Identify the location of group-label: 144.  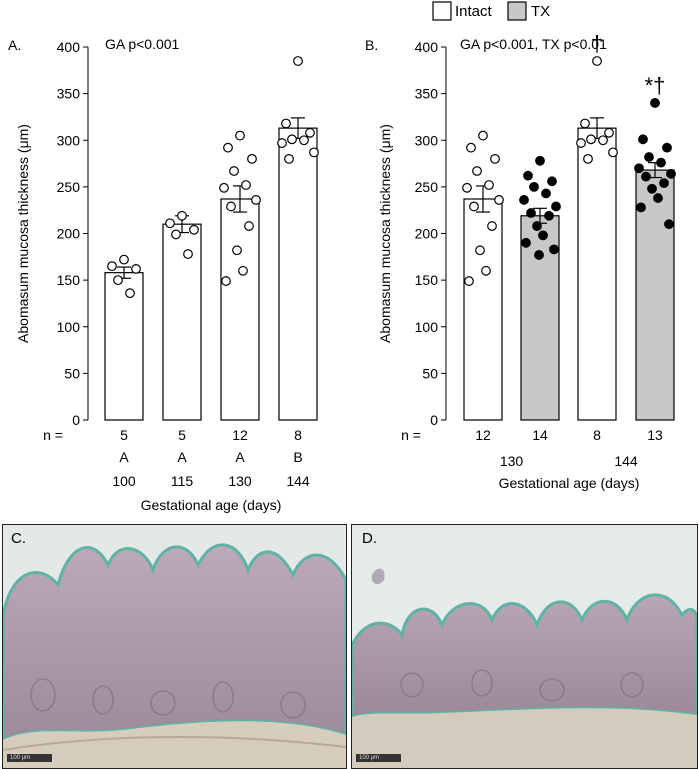
(626, 461).